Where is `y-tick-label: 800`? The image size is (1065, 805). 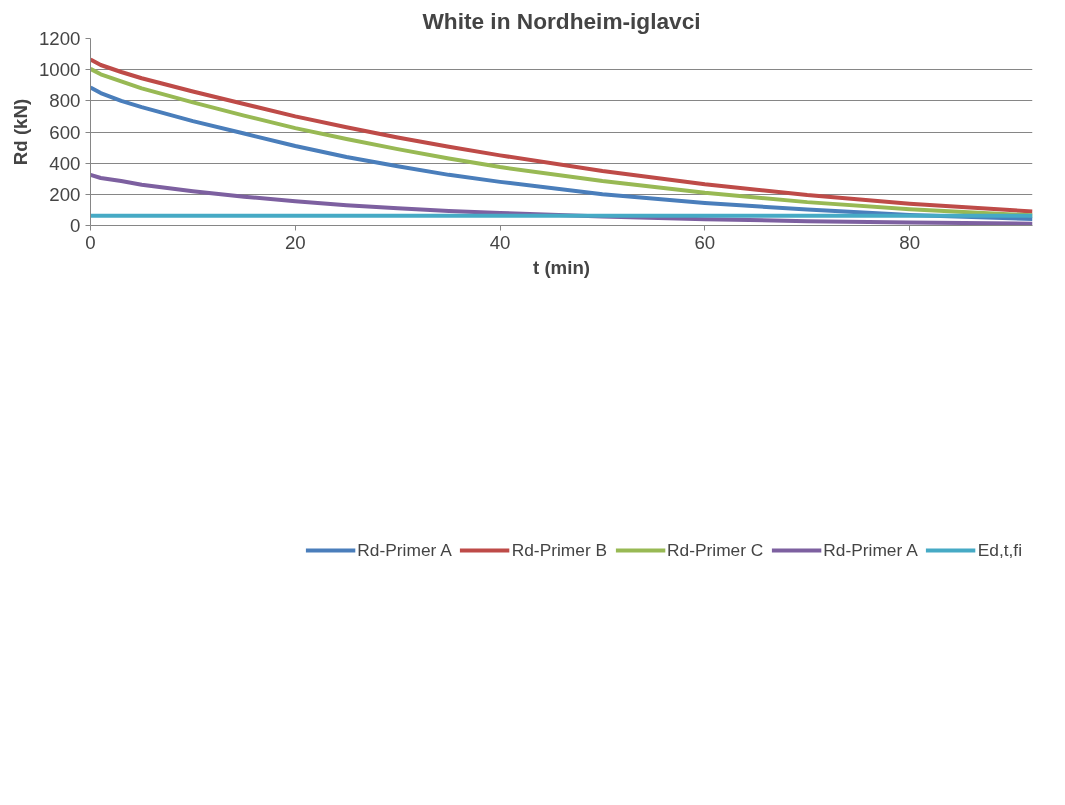
y-tick-label: 800 is located at coordinates (65, 101).